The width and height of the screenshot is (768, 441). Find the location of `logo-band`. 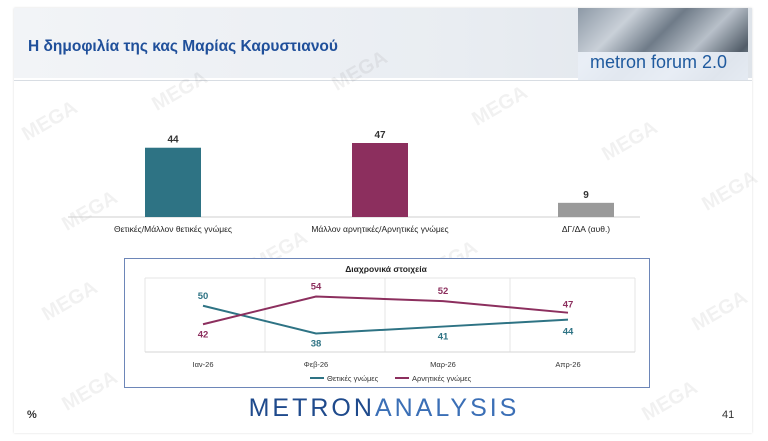

logo-band is located at coordinates (663, 66).